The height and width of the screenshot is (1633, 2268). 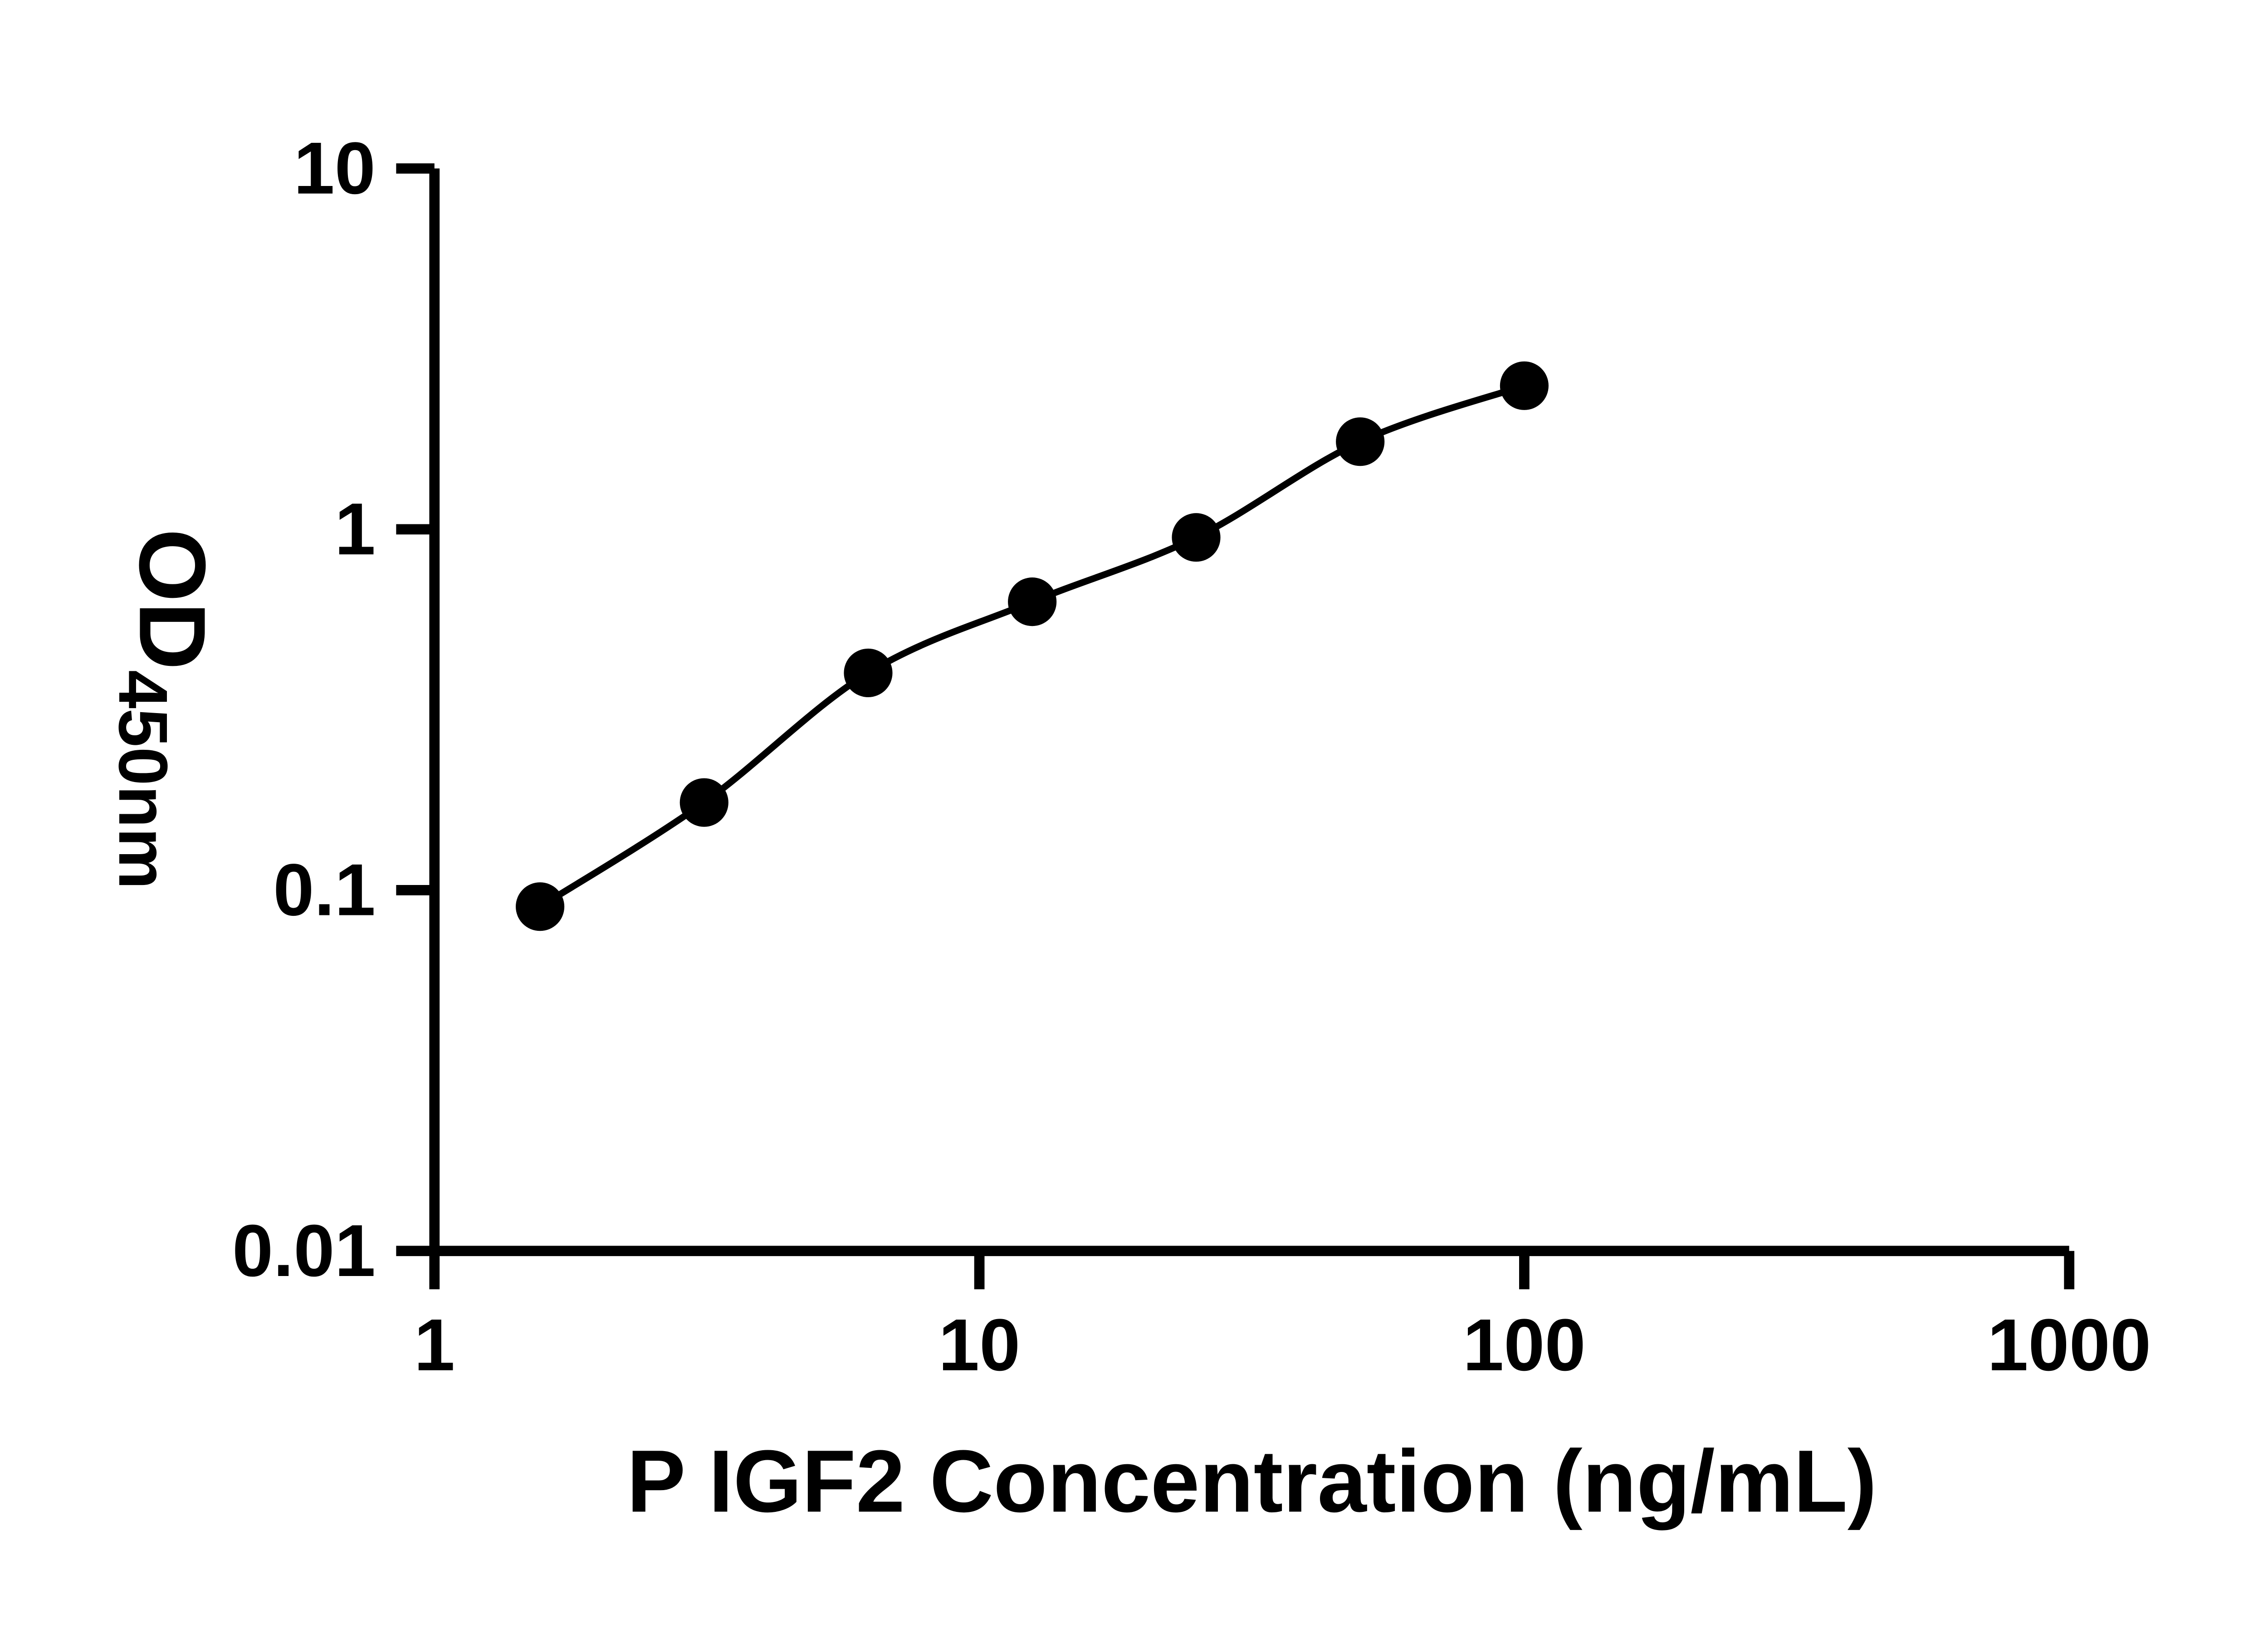 I want to click on y-axis-title: OD450nm, so click(x=164, y=708).